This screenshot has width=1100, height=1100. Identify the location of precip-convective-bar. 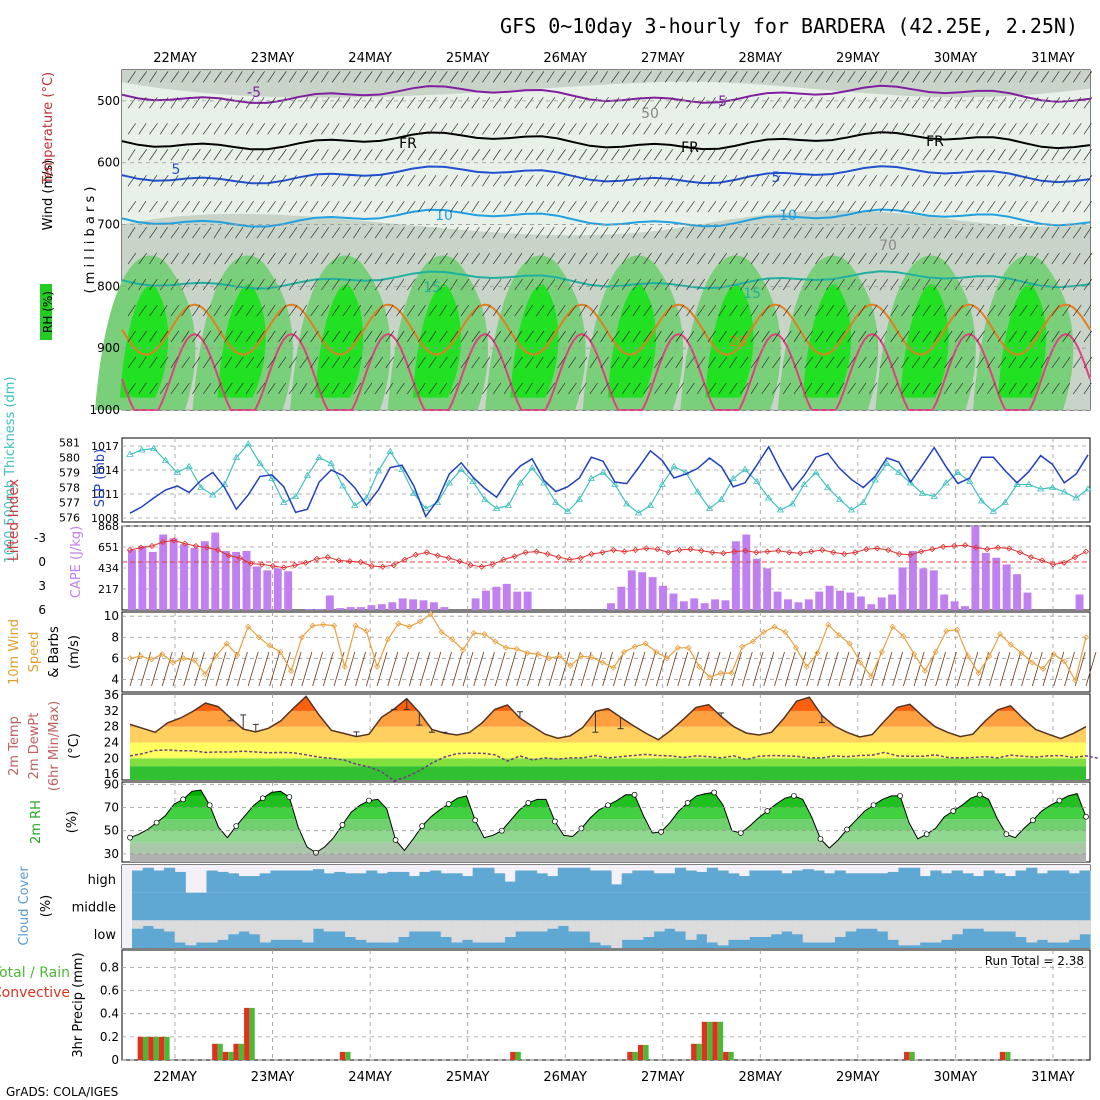
(342, 1055).